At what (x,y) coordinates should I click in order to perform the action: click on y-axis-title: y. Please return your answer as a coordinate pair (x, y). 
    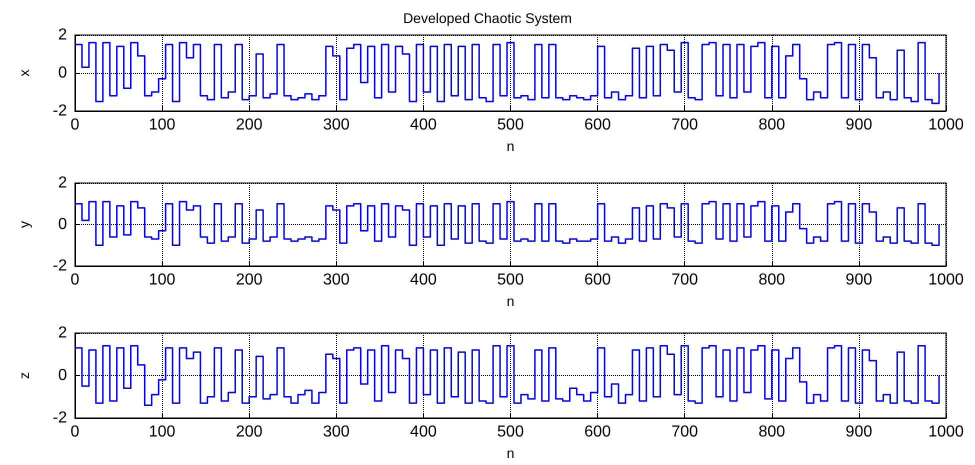
    Looking at the image, I should click on (24, 224).